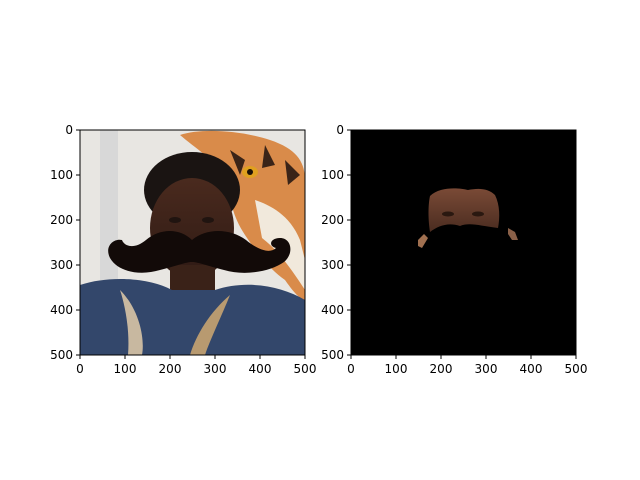 The width and height of the screenshot is (640, 480). I want to click on mustache-overlay, so click(199, 252).